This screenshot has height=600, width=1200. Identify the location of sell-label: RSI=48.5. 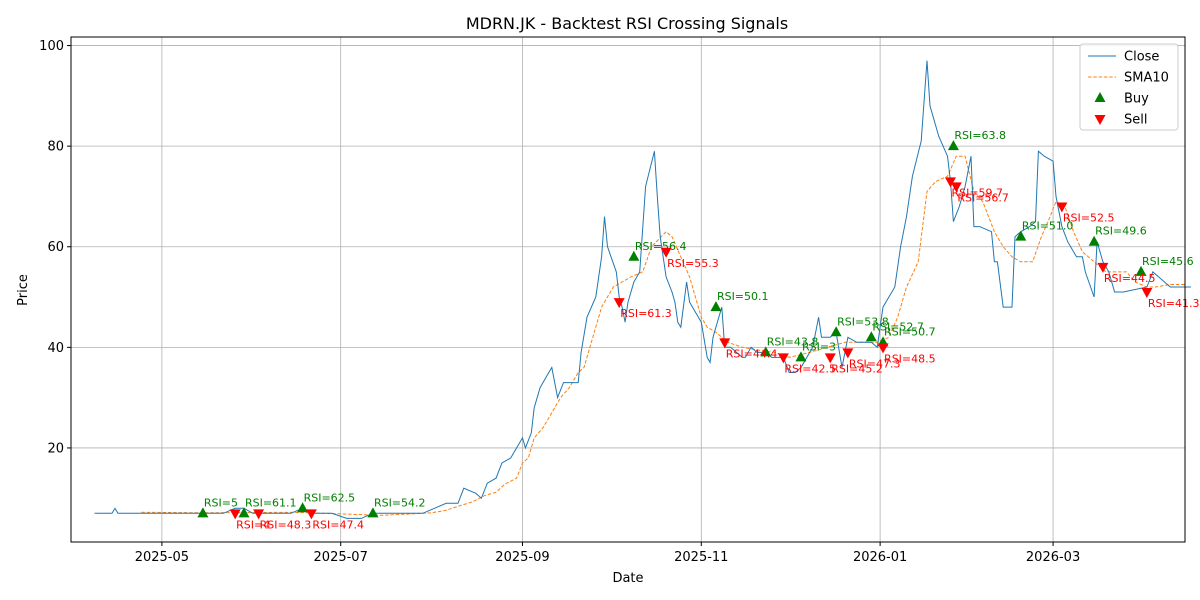
(910, 358).